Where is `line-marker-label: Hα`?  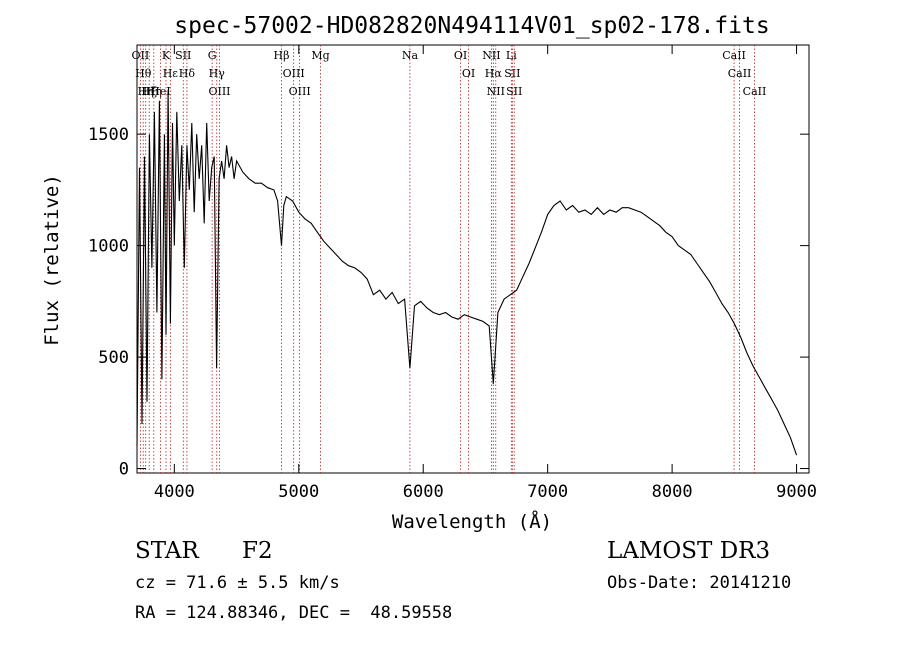 line-marker-label: Hα is located at coordinates (494, 73).